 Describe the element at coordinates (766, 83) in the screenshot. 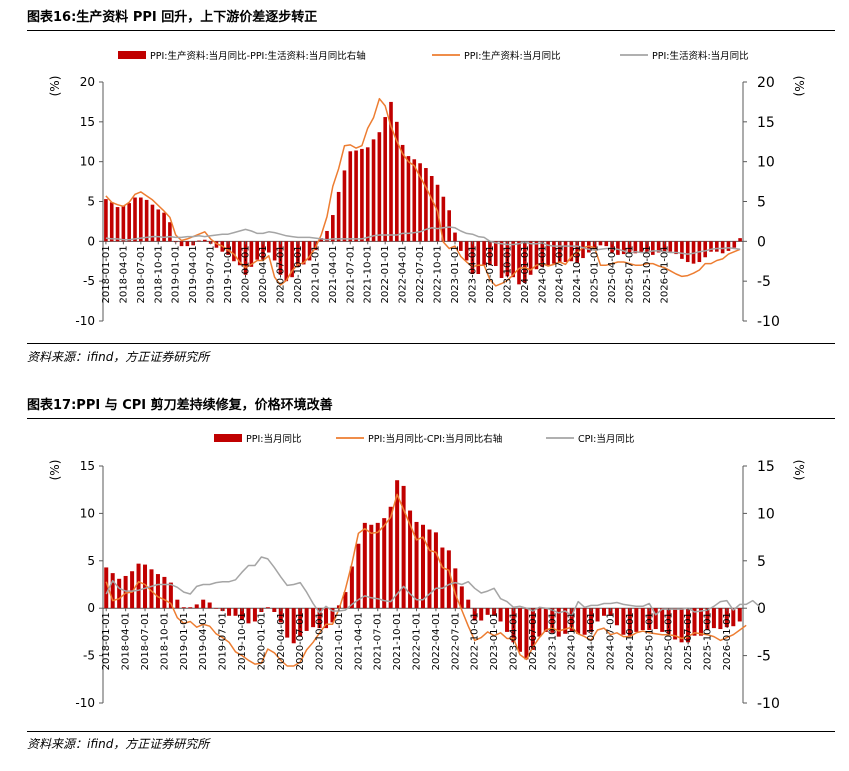

I see `y-right-tick-label: 20` at that location.